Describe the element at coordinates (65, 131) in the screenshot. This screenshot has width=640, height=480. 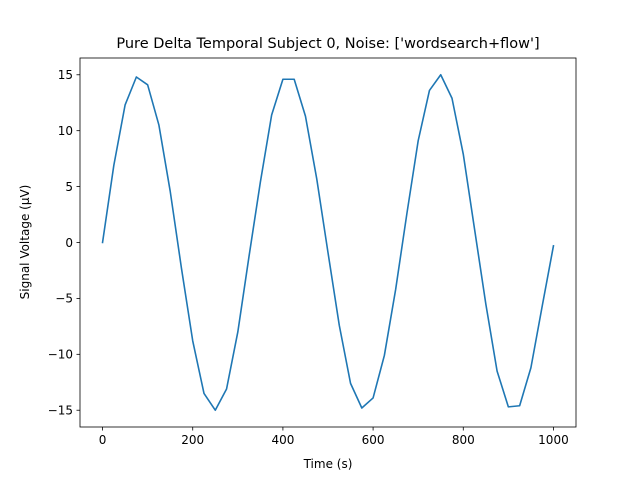
I see `y-tick-label: 10` at that location.